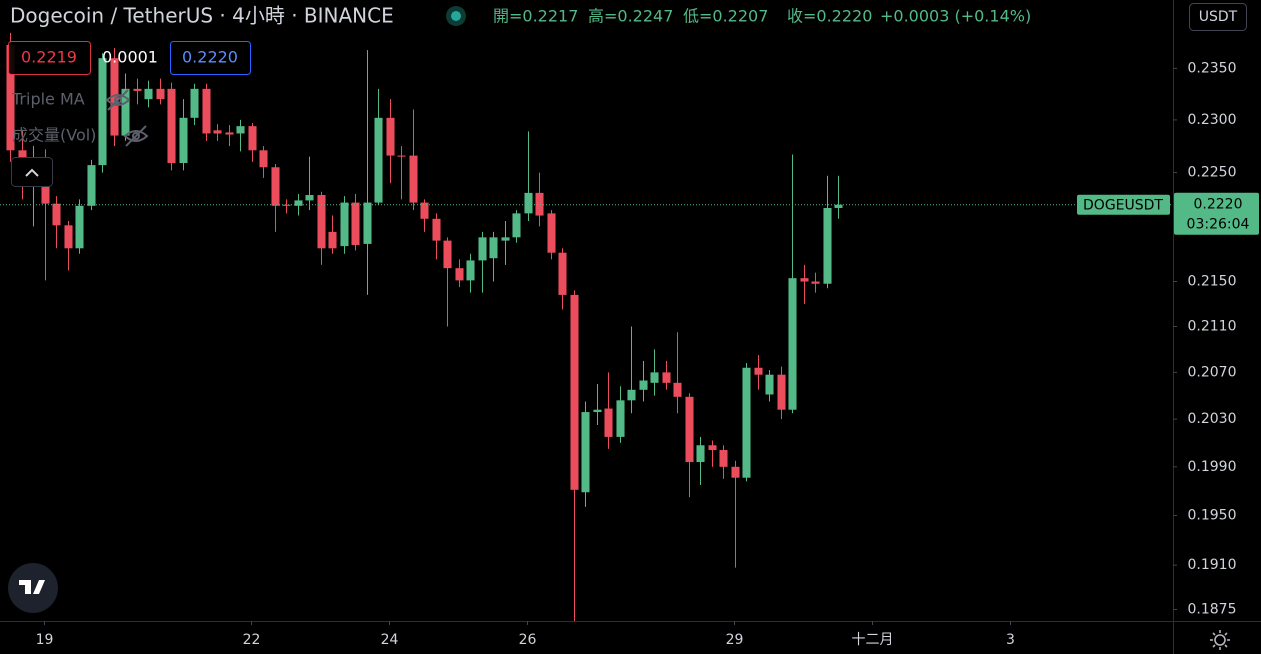  I want to click on currency: USDT, so click(1218, 17).